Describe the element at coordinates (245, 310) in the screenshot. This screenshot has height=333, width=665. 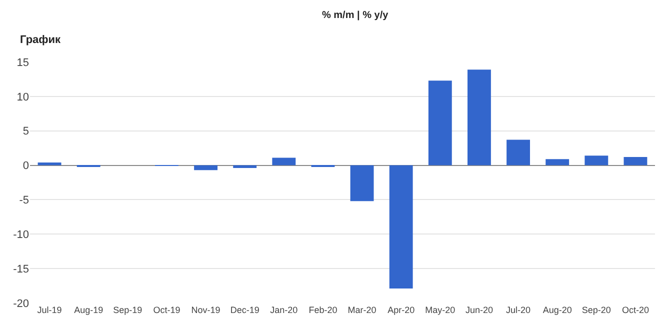
I see `x-tick-label: Dec-19` at that location.